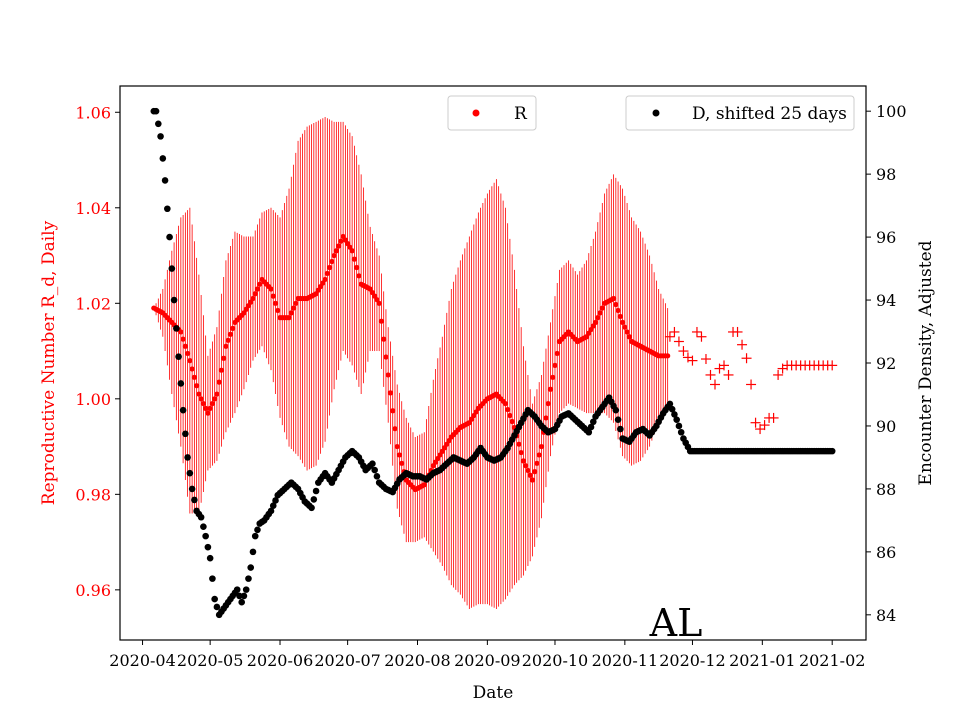  I want to click on y-right-tick-label: 90, so click(886, 426).